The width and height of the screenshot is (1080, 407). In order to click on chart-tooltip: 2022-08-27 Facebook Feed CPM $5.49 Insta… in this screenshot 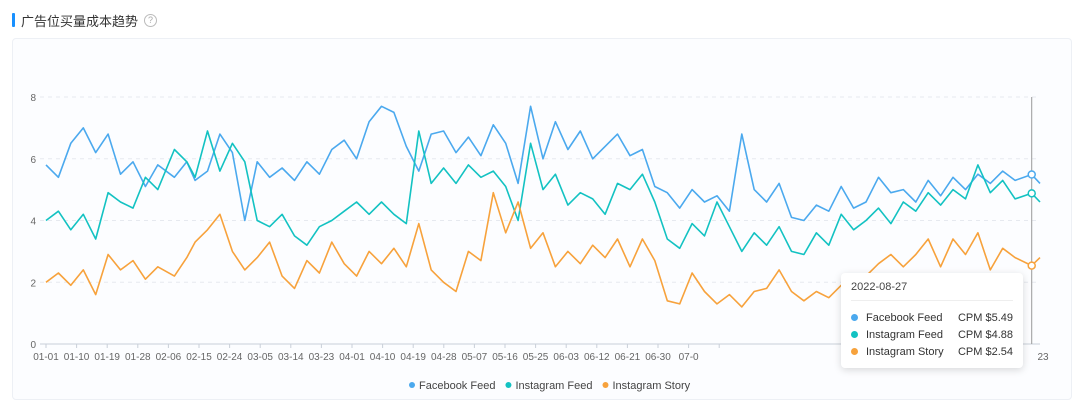, I will do `click(932, 320)`.